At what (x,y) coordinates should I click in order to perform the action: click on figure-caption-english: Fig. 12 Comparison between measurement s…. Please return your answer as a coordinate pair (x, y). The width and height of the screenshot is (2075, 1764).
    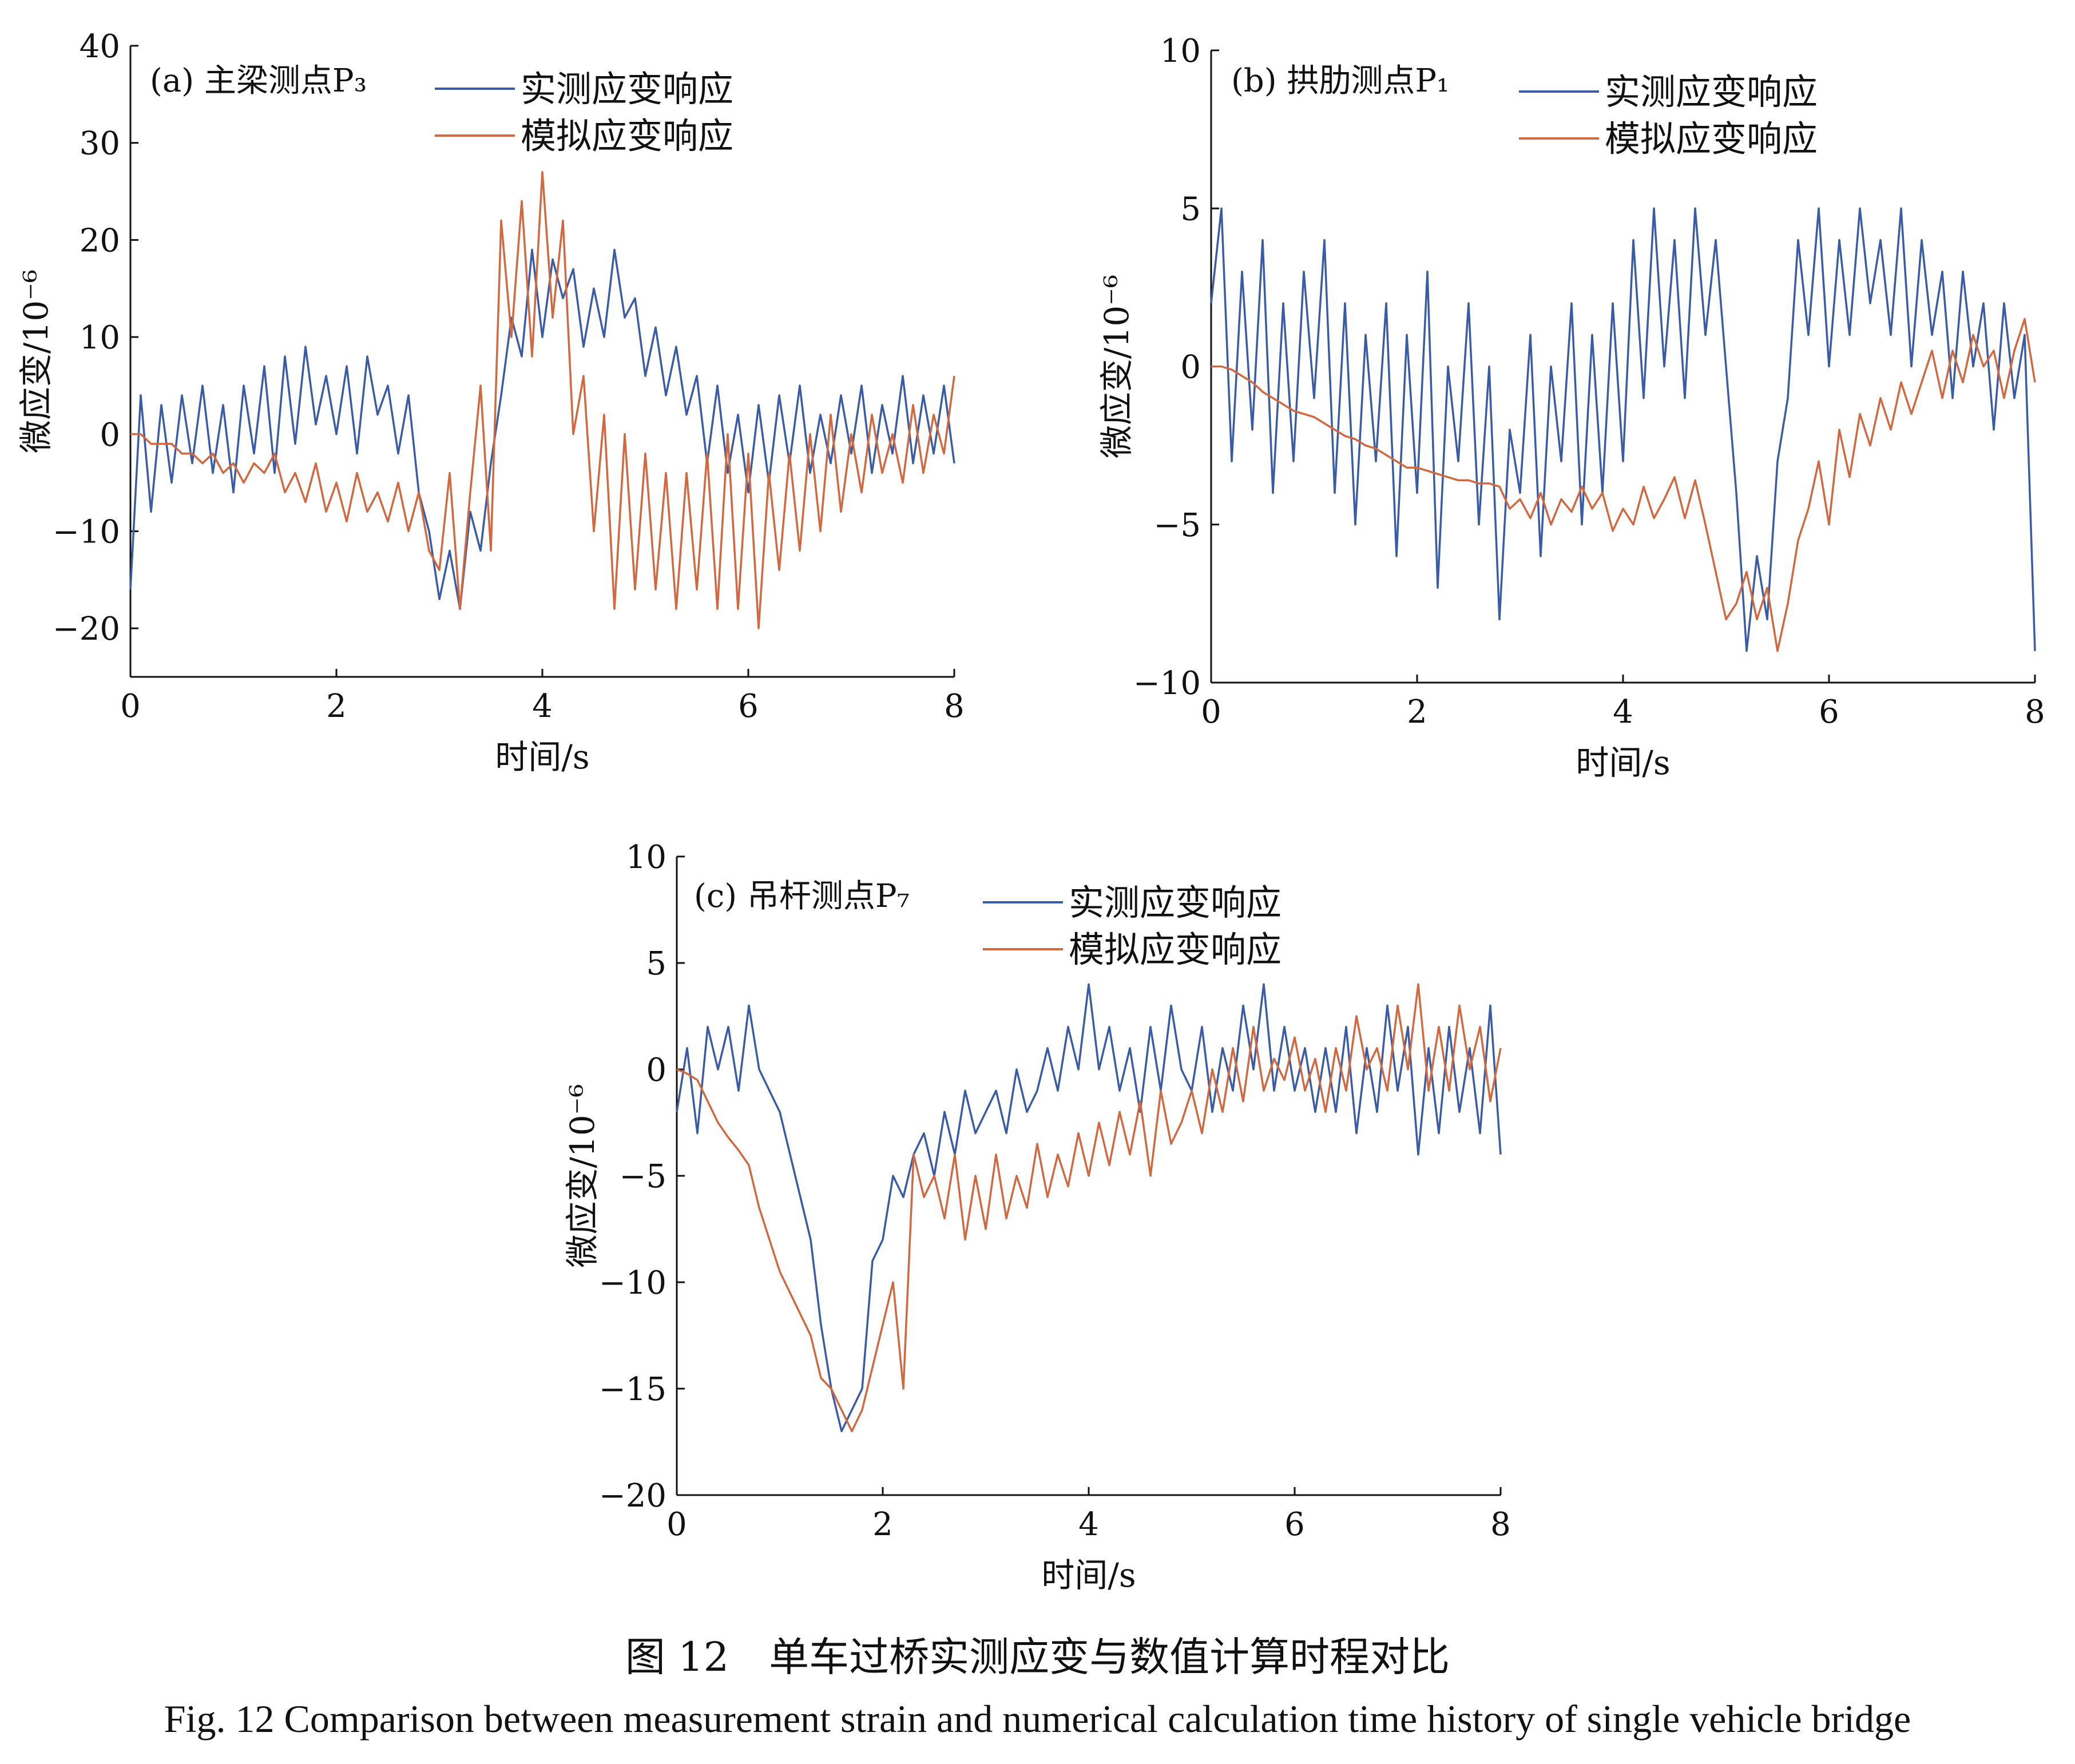
    Looking at the image, I should click on (1037, 1719).